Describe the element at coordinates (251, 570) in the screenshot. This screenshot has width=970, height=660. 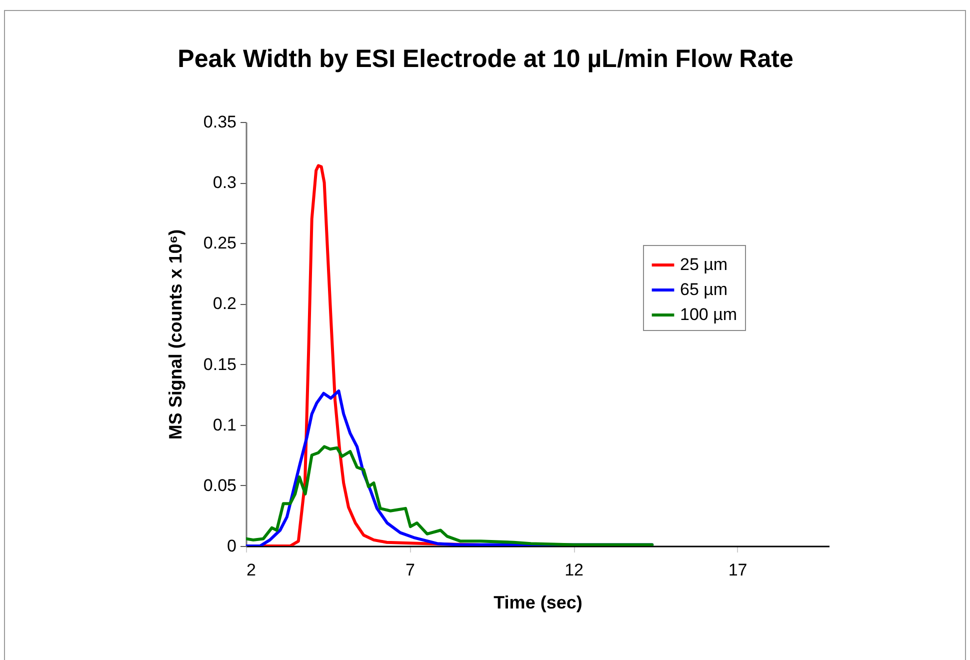
I see `x-tick-label: 2` at that location.